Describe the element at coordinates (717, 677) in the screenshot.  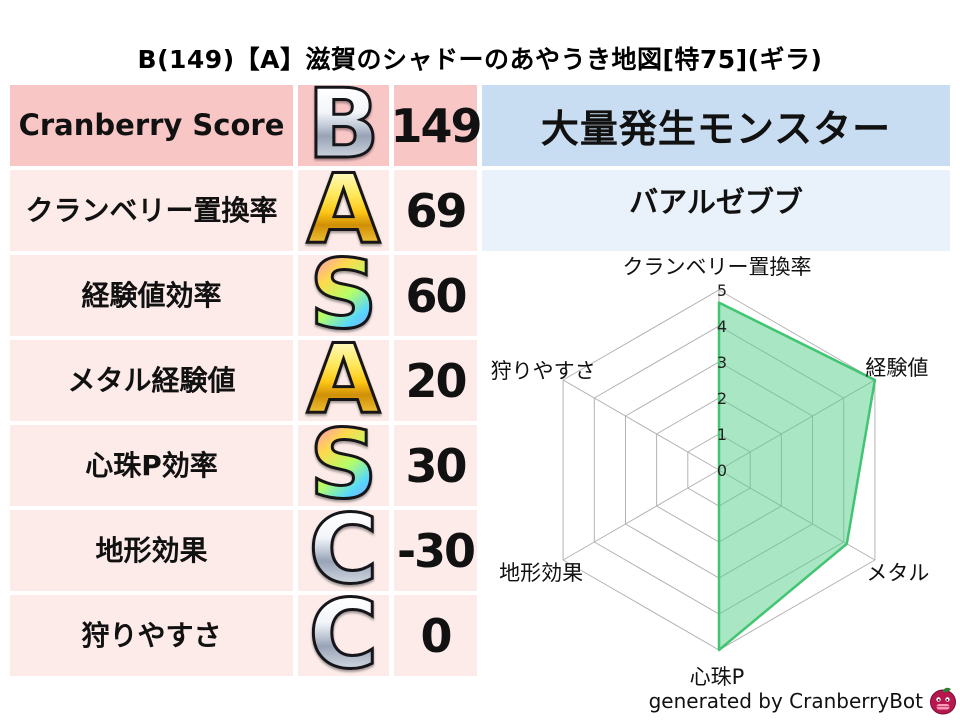
I see `radar-axis-label: 心珠P` at that location.